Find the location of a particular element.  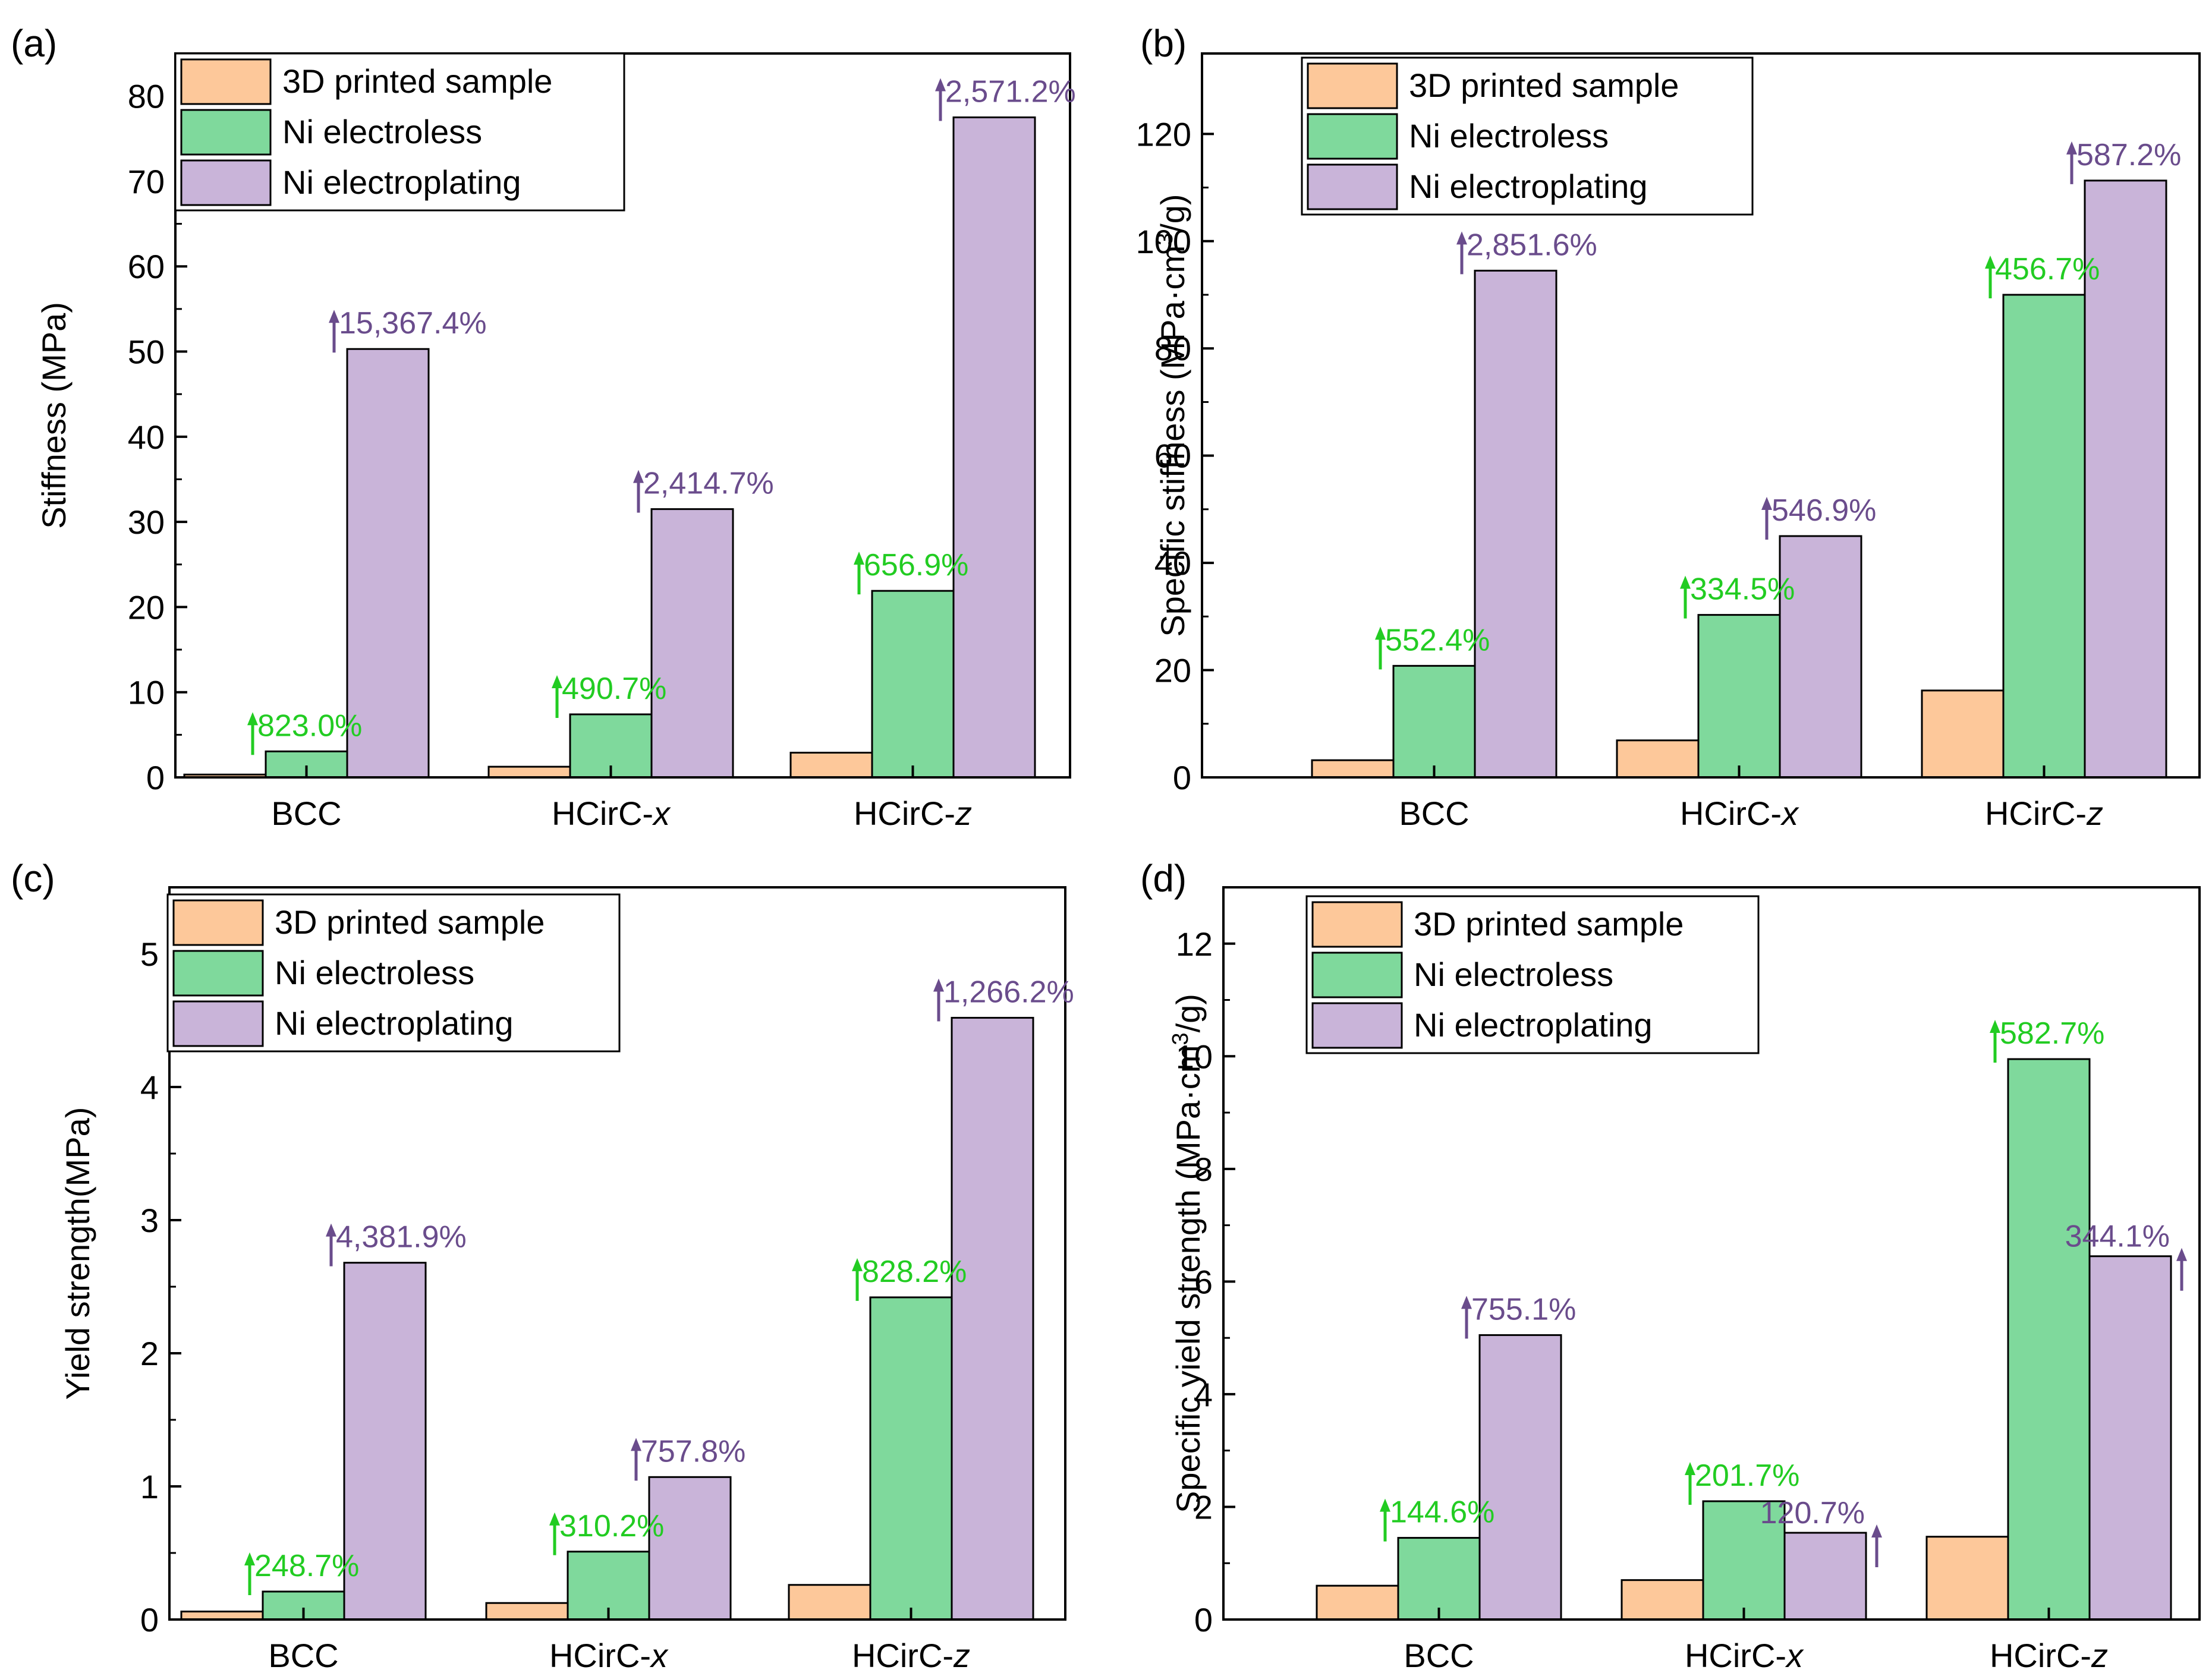

y-axis-title: Specific stiffness (MPa·cm3/g) is located at coordinates (1172, 415).